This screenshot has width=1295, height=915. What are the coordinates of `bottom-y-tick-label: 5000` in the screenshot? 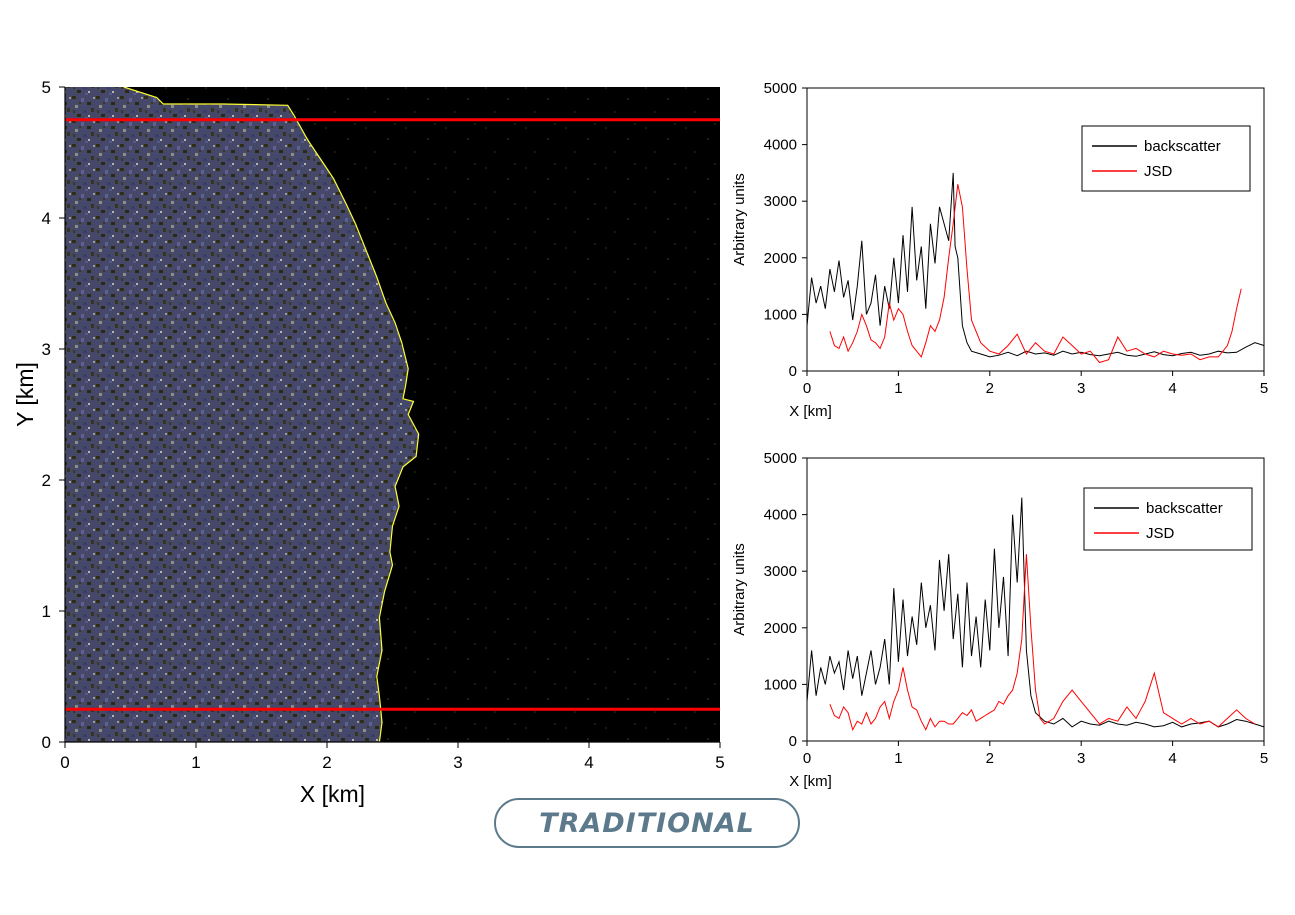 It's located at (780, 458).